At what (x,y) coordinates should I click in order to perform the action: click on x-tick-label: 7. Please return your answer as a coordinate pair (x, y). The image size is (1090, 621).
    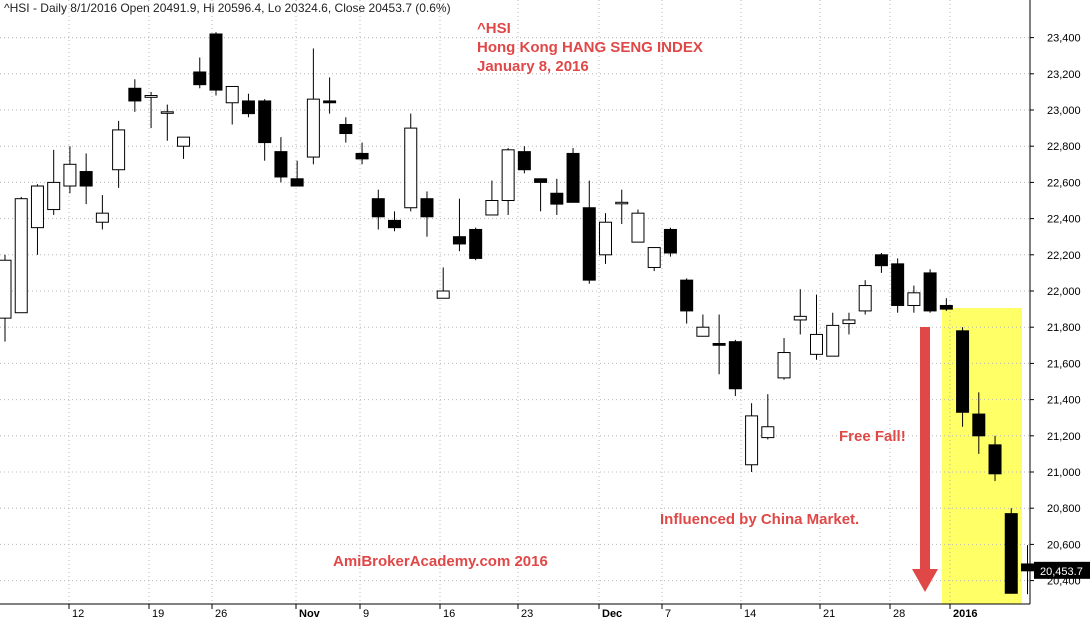
    Looking at the image, I should click on (668, 614).